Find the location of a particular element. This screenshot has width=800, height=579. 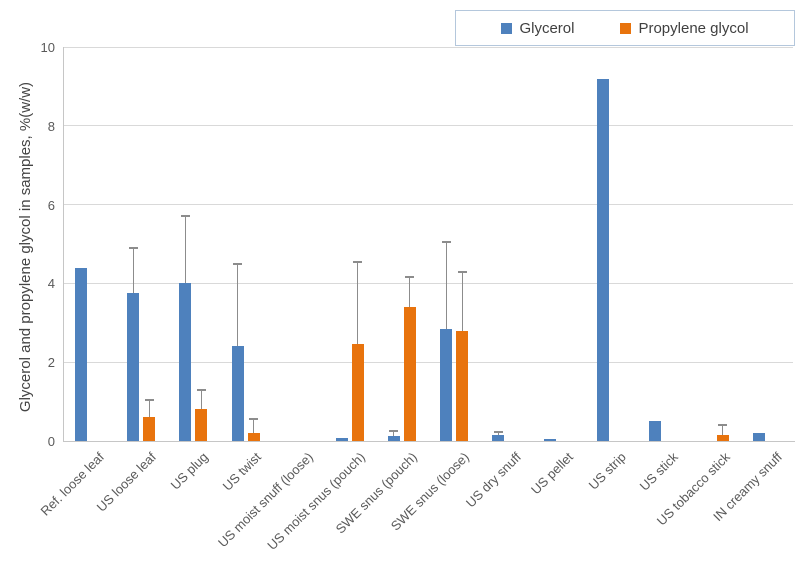

y-tick-label: 4 is located at coordinates (51, 284).